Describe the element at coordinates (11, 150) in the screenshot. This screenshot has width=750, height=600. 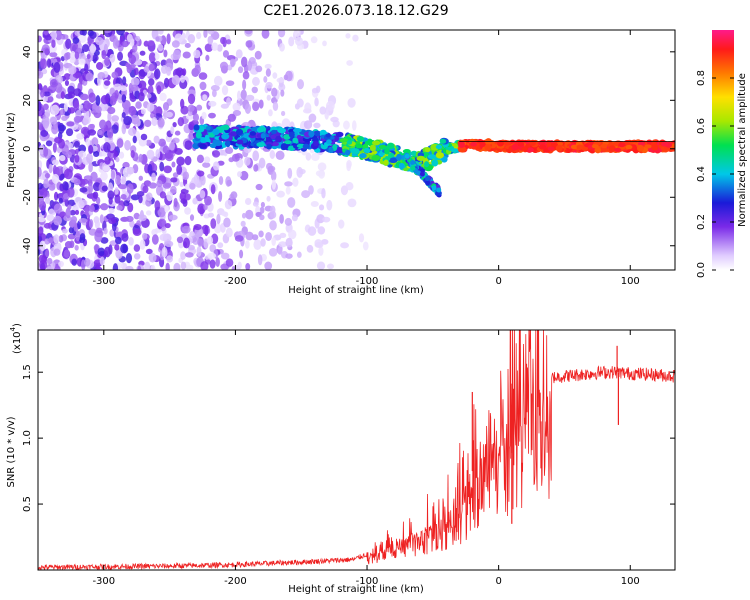
I see `spectrogram-y-label: Frequency (Hz)` at that location.